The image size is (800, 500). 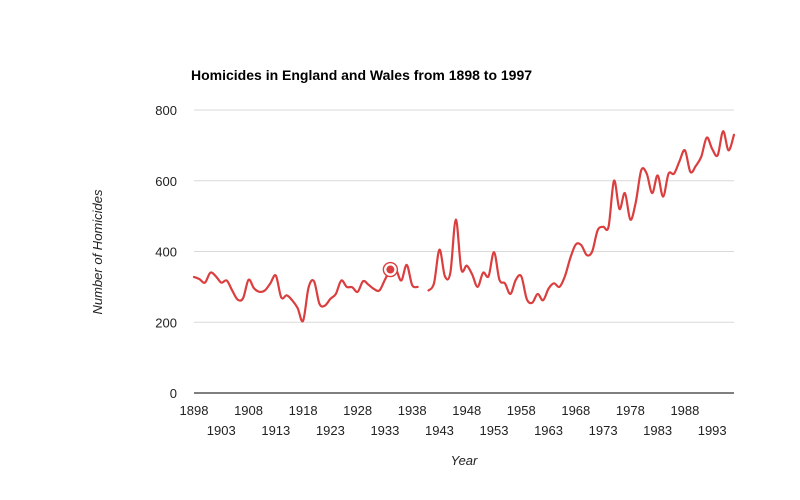 I want to click on x-tick-label-1913: 1913, so click(x=275, y=430).